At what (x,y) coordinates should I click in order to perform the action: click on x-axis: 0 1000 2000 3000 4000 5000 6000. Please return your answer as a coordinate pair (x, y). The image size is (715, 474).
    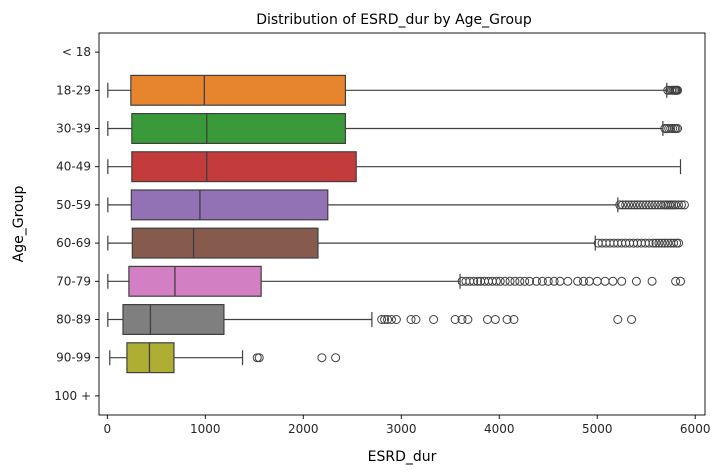
    Looking at the image, I should click on (407, 425).